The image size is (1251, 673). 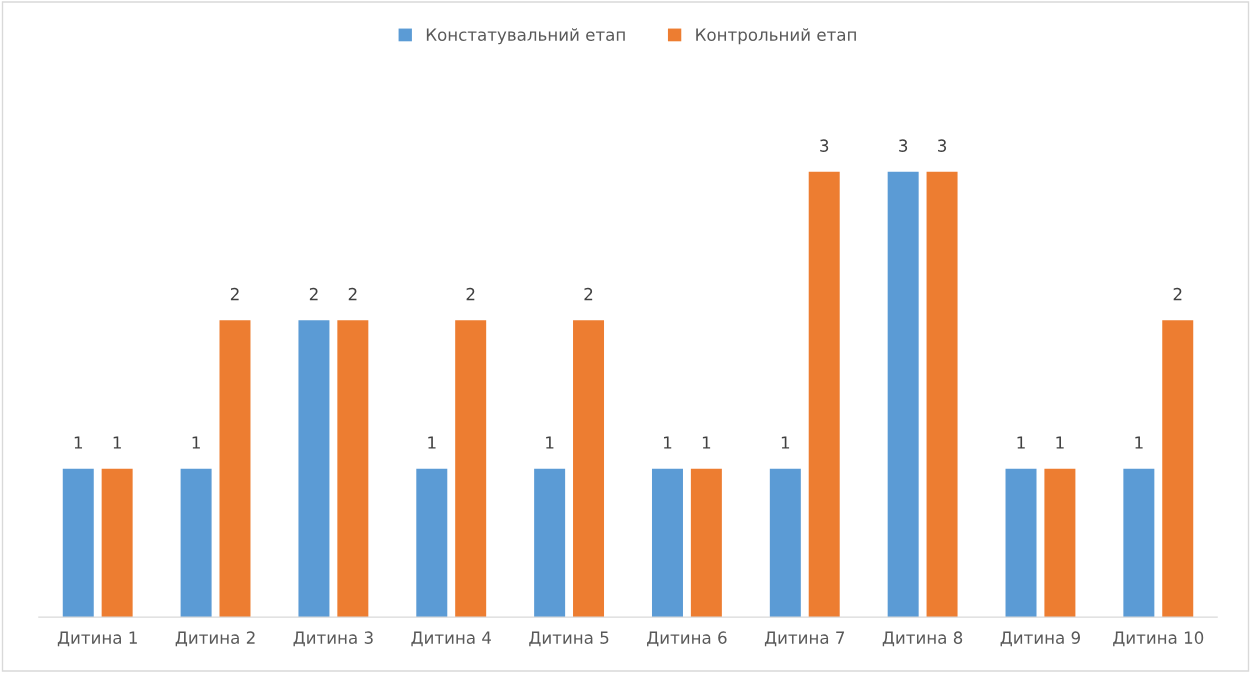 I want to click on legend-label: Контрольний етап, so click(x=776, y=36).